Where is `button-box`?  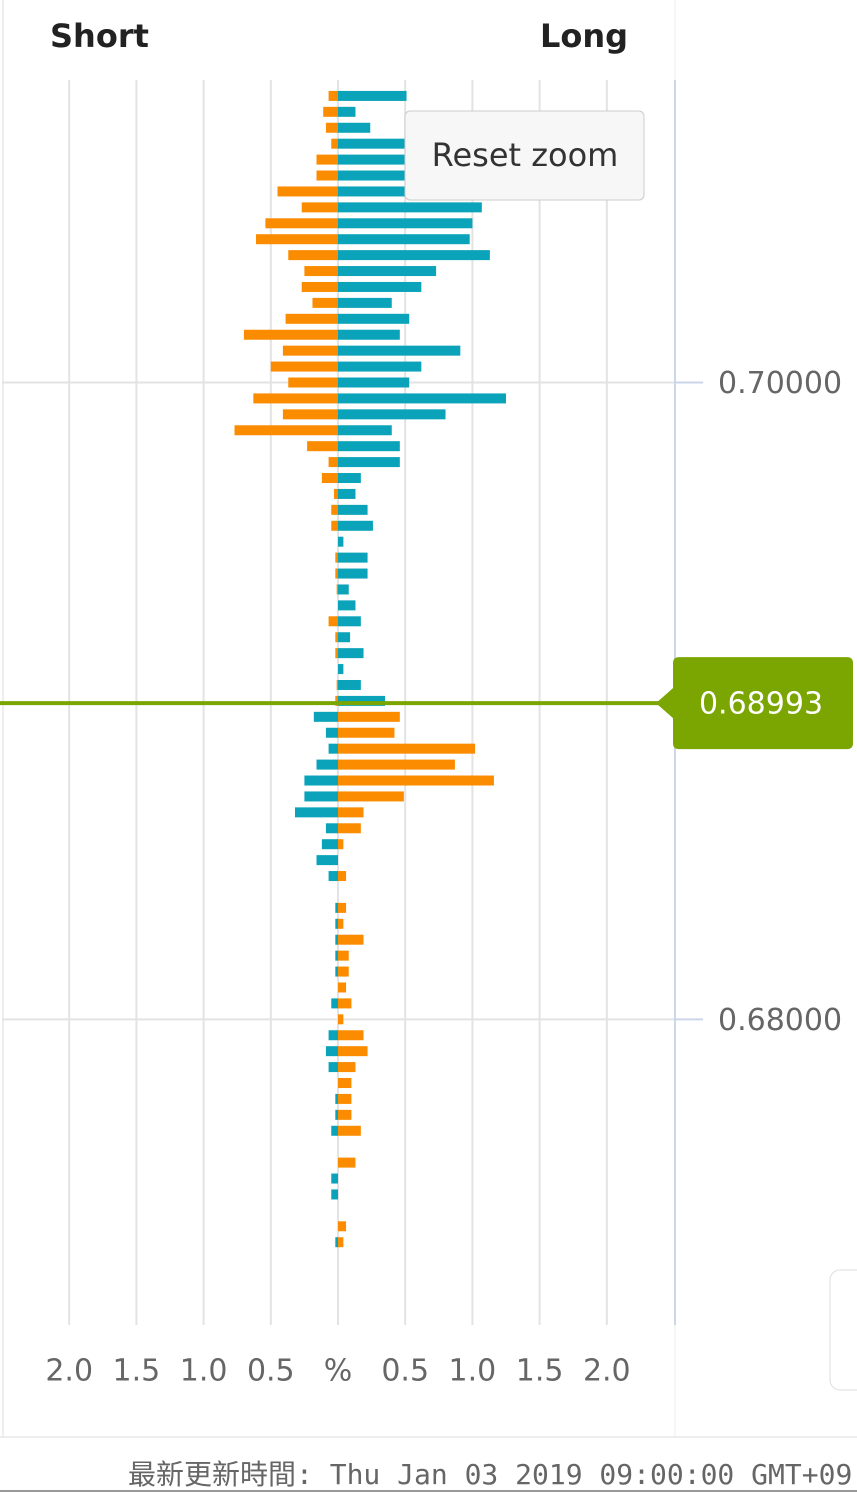
button-box is located at coordinates (524, 155).